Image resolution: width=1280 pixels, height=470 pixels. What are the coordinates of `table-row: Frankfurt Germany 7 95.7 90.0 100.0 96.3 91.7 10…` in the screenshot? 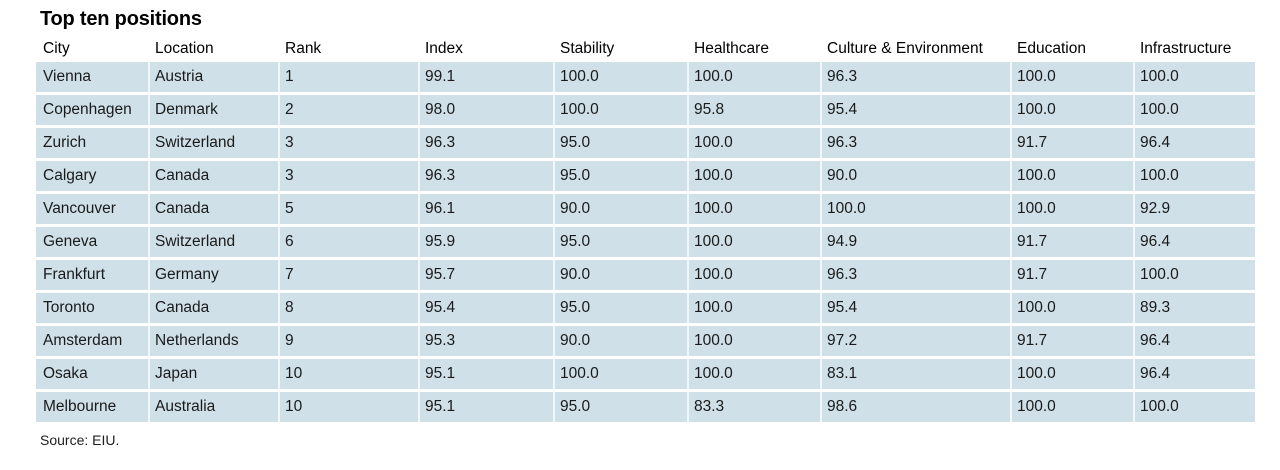 It's located at (645, 275).